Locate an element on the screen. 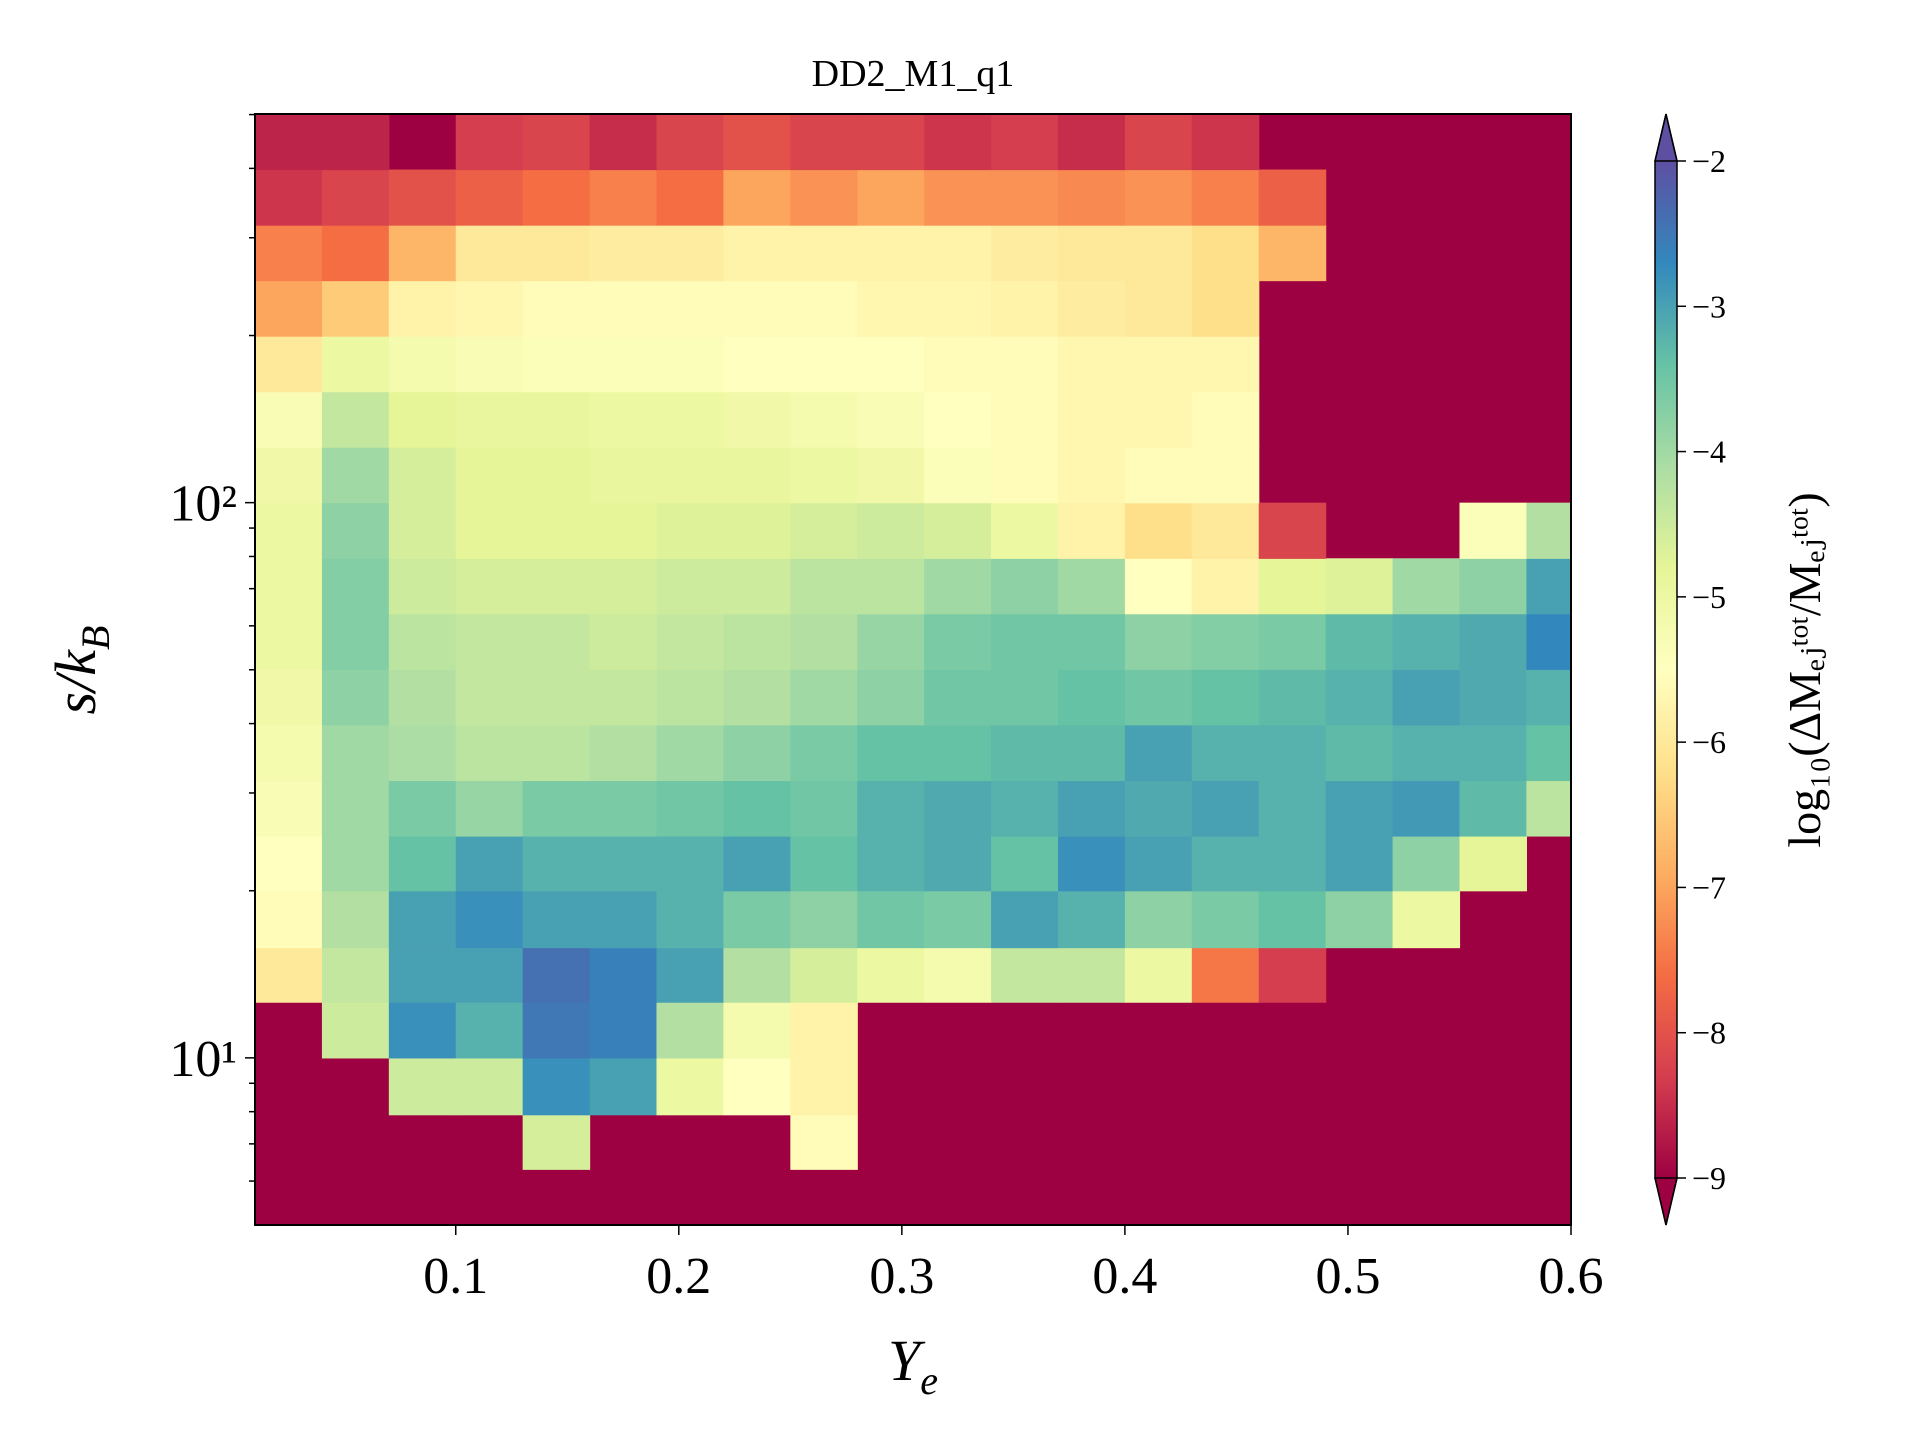  x-tick-label: 0.1 is located at coordinates (455, 1276).